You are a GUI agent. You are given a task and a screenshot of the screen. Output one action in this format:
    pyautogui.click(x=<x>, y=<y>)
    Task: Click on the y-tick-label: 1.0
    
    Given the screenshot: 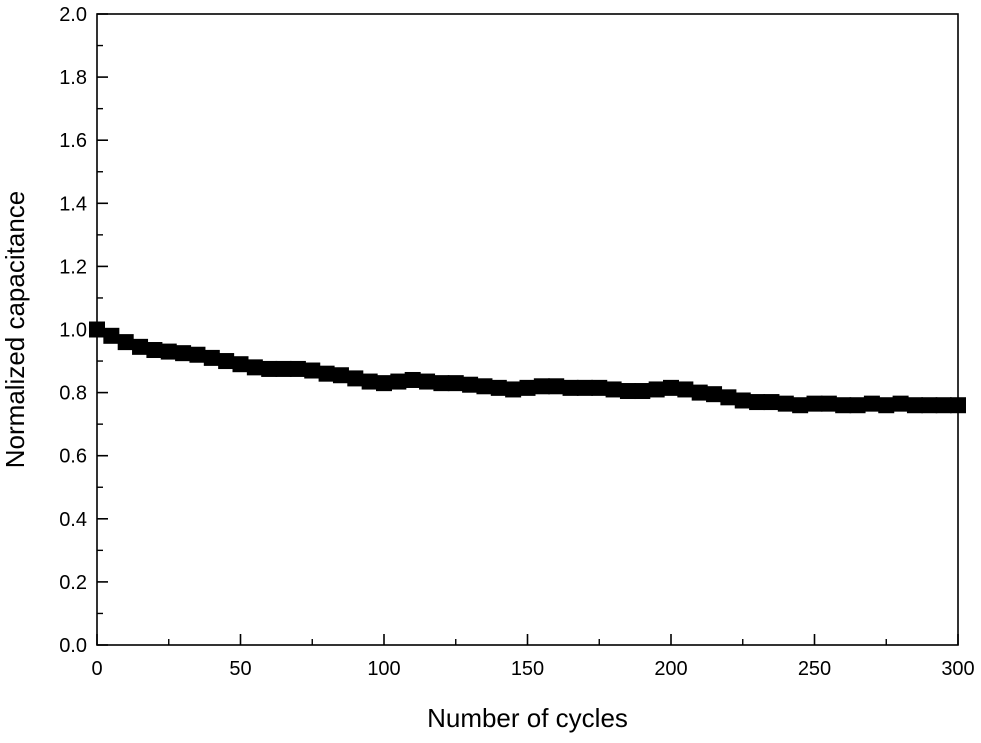 What is the action you would take?
    pyautogui.click(x=73, y=331)
    